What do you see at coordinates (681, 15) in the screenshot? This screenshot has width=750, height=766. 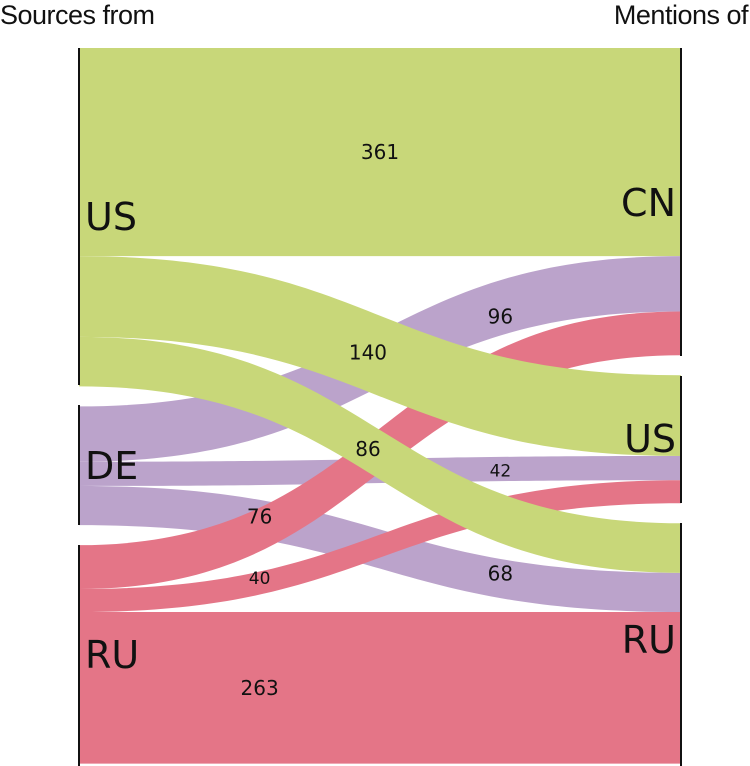 I see `mentions-header: Mentions of` at bounding box center [681, 15].